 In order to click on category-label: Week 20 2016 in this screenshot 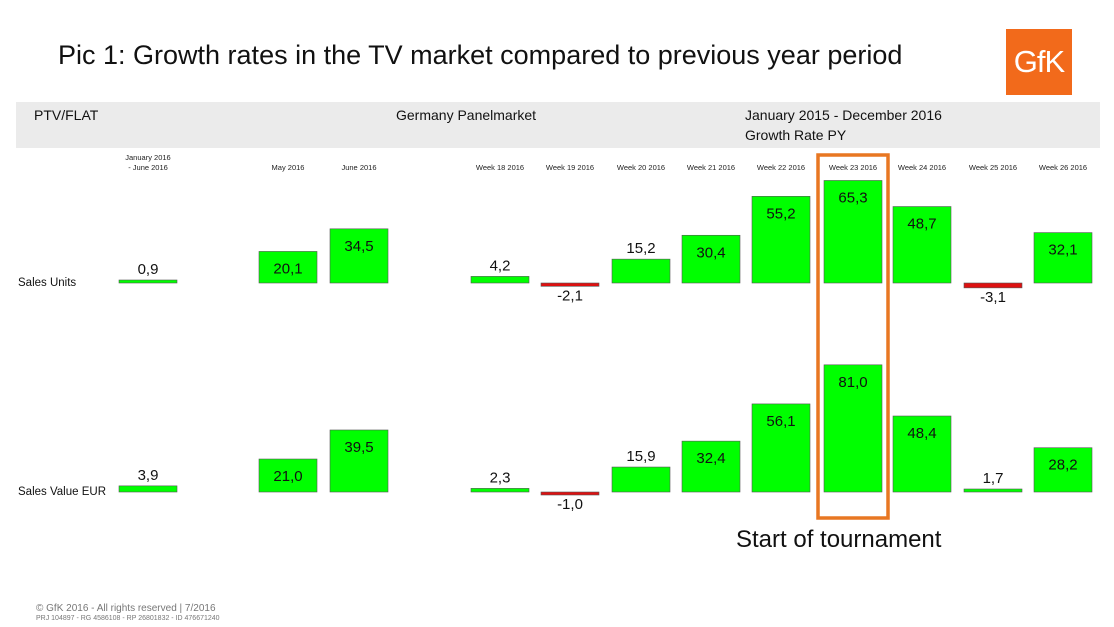, I will do `click(641, 167)`.